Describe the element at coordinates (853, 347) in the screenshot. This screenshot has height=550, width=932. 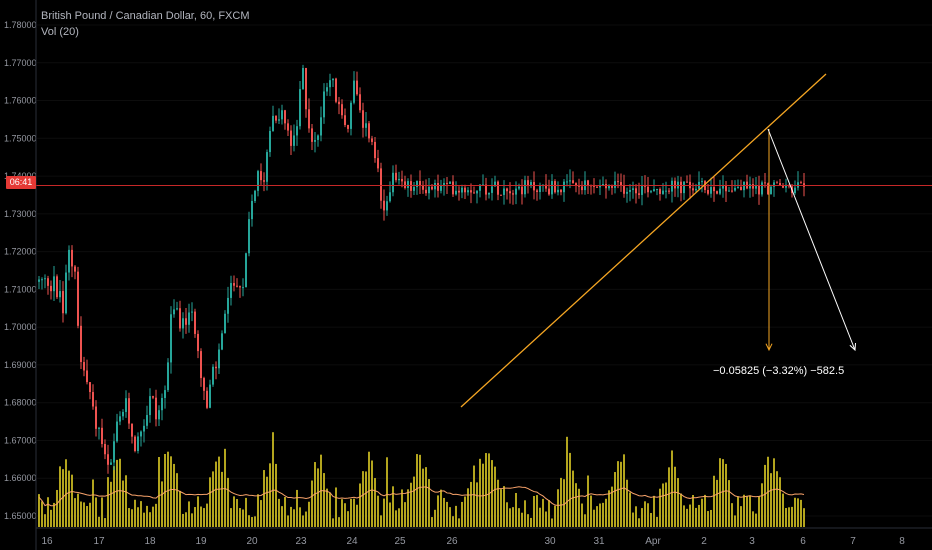
I see `diagonal-projection-arrow-head` at that location.